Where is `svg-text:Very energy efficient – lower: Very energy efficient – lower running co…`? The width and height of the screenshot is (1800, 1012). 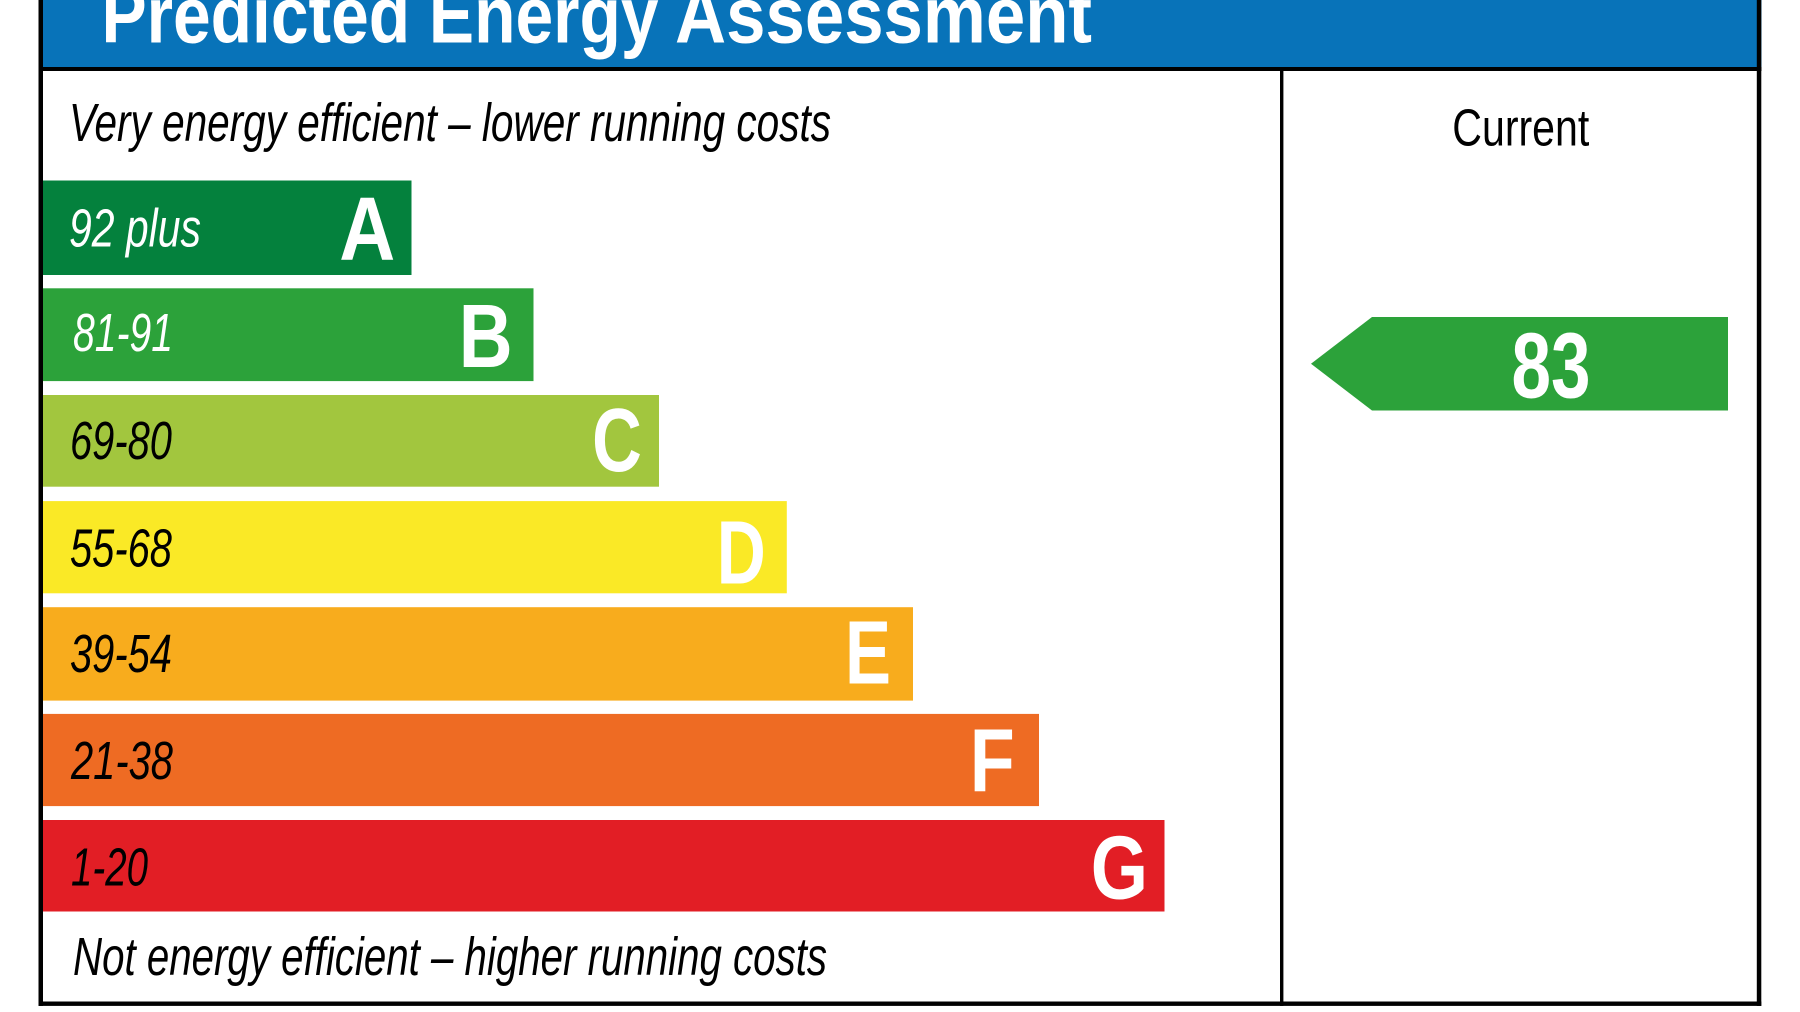
svg-text:Very energy efficient – lower: Very energy efficient – lower running co… is located at coordinates (450, 123).